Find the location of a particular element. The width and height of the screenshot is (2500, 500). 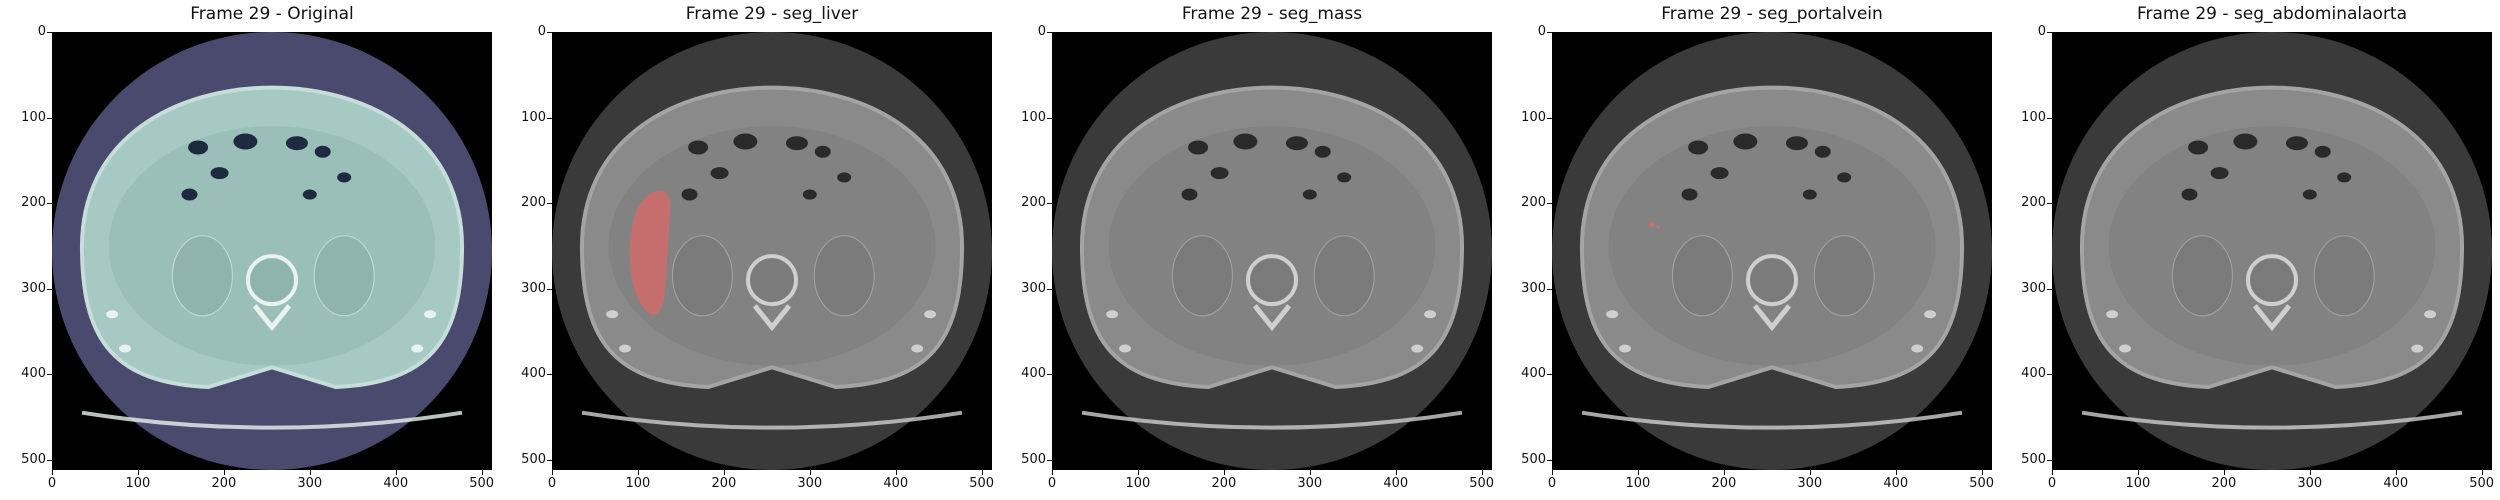

y-tick-label: 200 is located at coordinates (2033, 203).